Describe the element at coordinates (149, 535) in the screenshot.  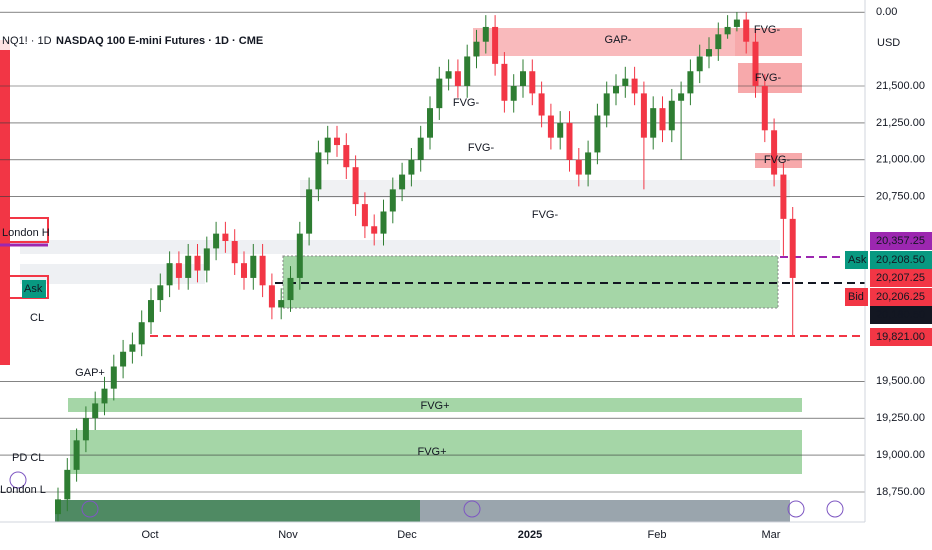
I see `time-label: Oct` at that location.